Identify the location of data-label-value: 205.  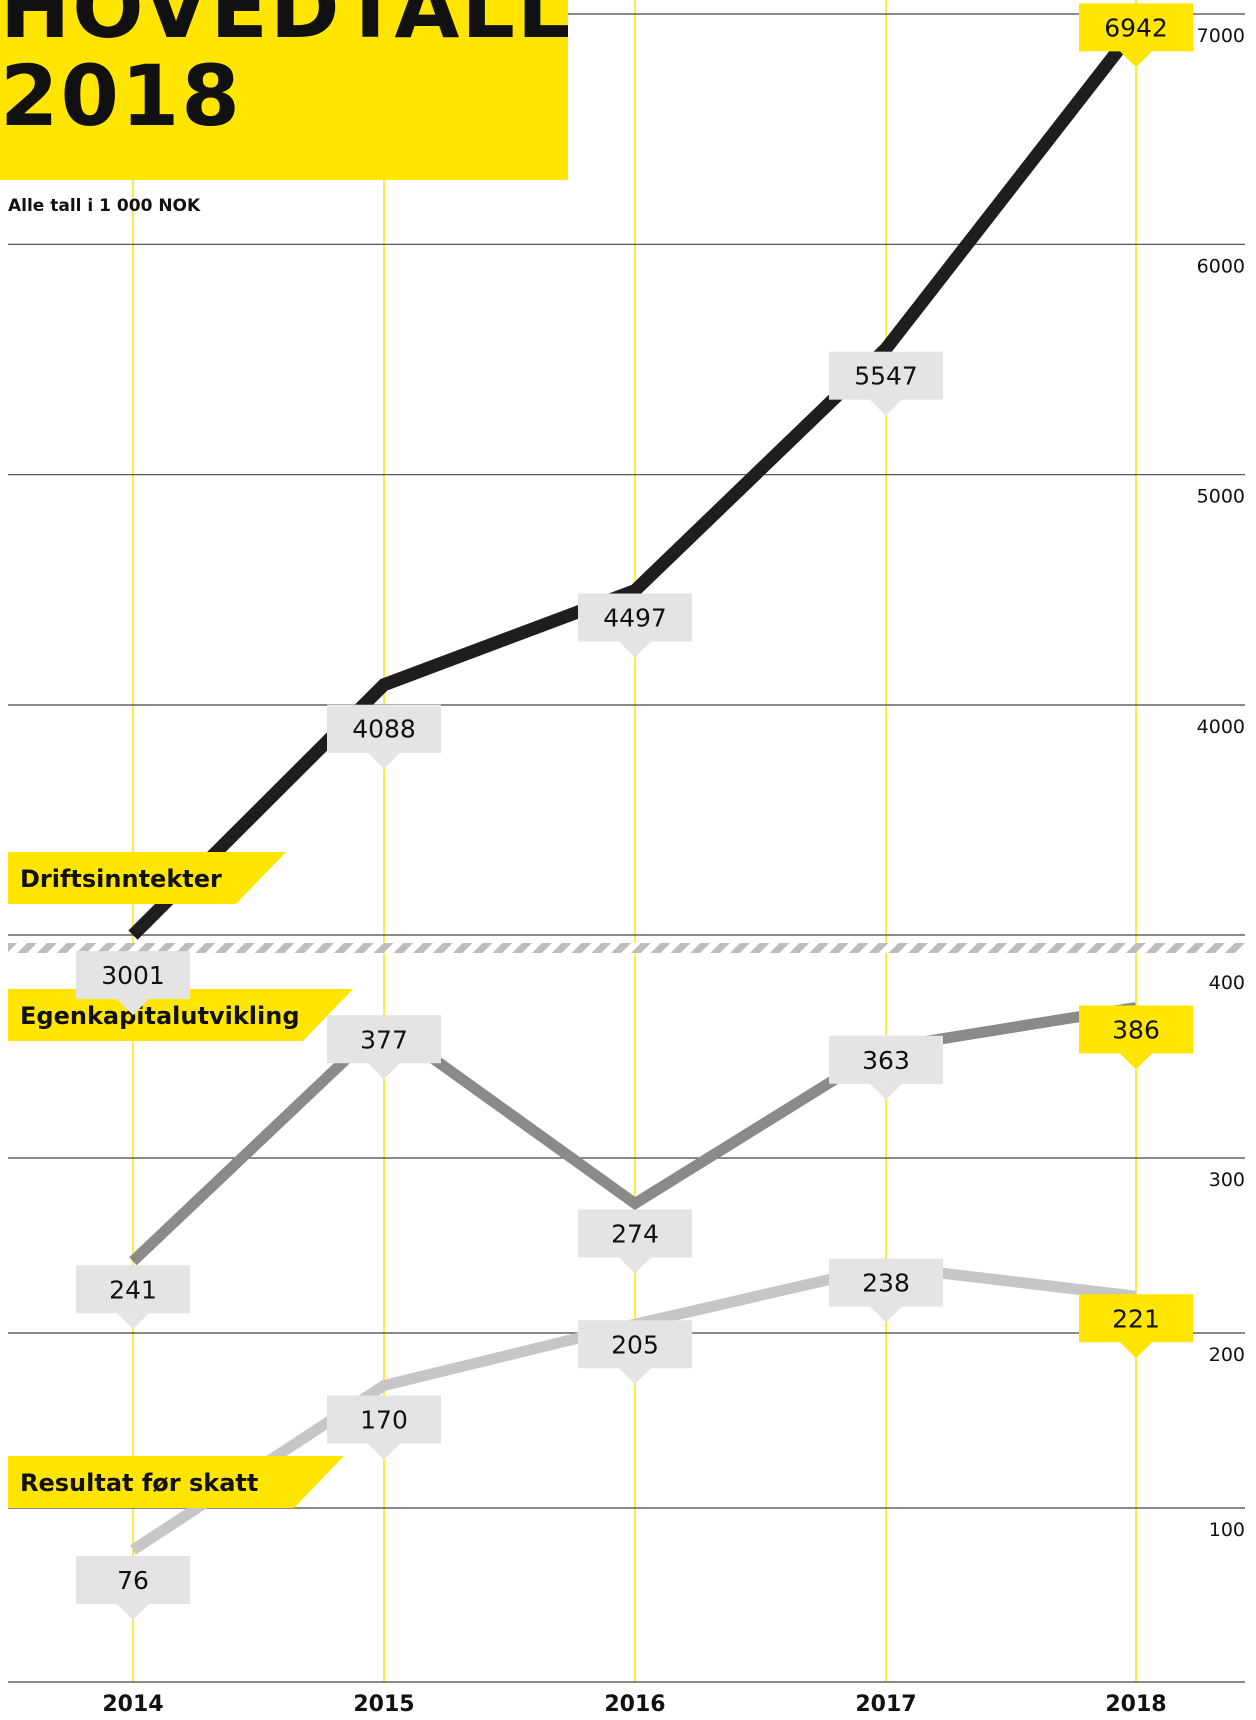
(635, 1344).